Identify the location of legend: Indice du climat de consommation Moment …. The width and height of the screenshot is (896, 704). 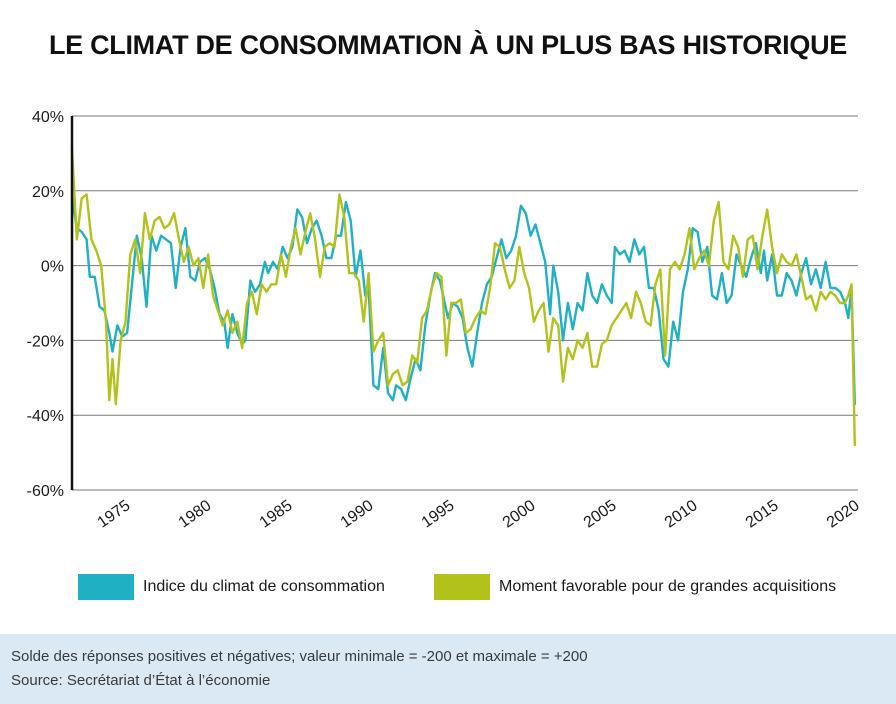
(448, 589).